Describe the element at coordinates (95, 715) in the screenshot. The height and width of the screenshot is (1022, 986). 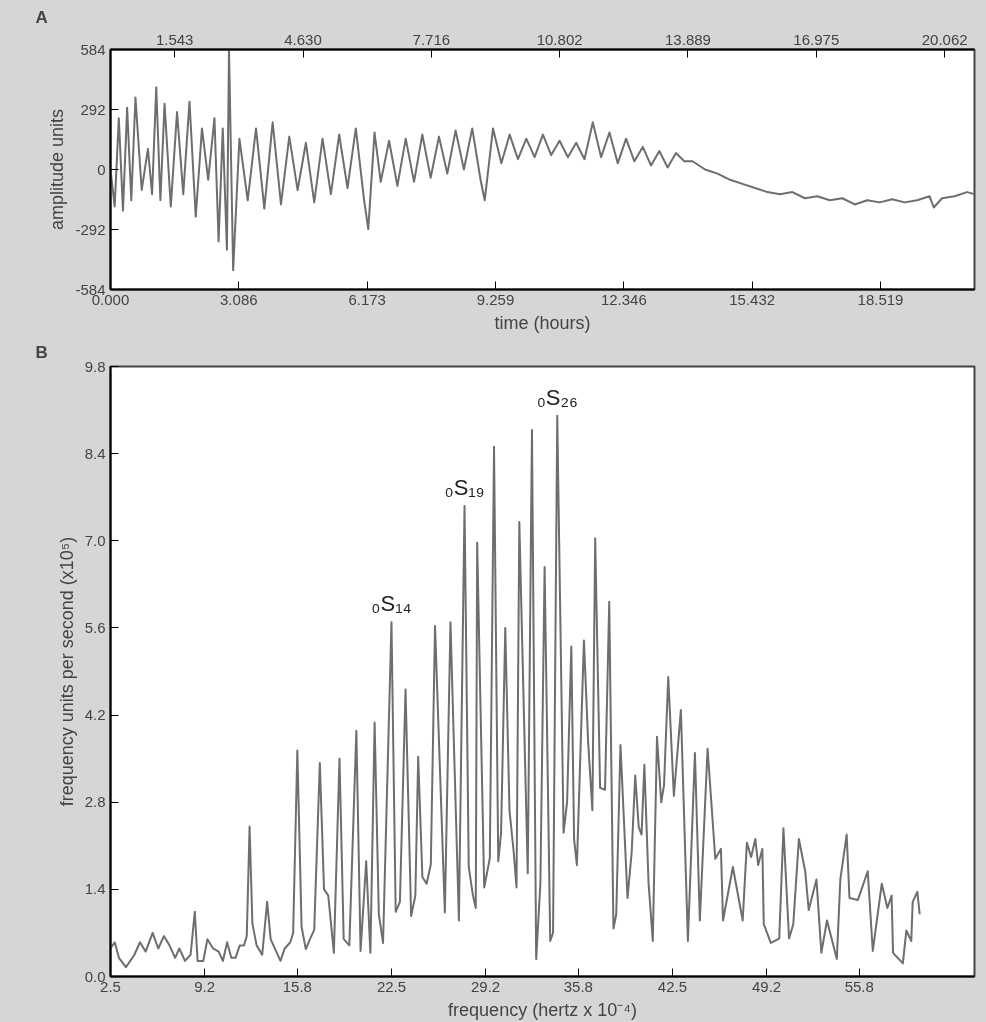
I see `y-tick-label: 4.2` at that location.